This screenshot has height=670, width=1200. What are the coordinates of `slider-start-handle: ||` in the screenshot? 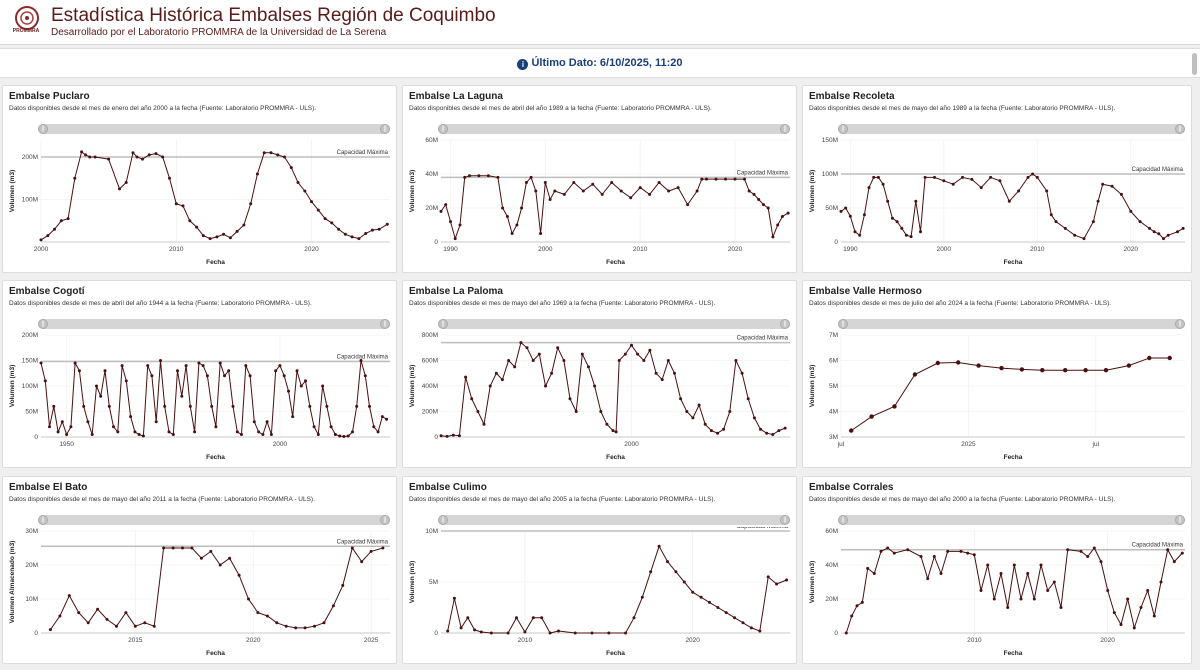 It's located at (443, 520).